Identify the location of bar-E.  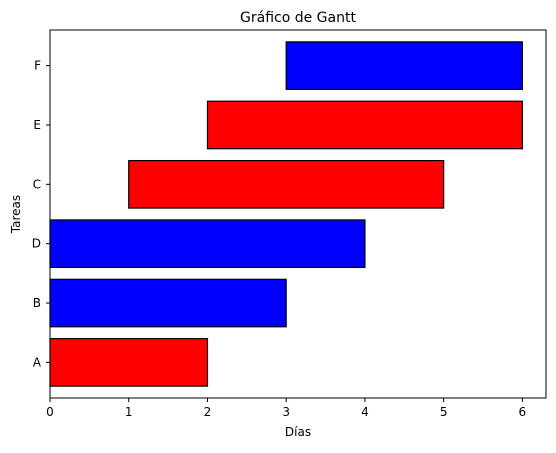
(364, 125).